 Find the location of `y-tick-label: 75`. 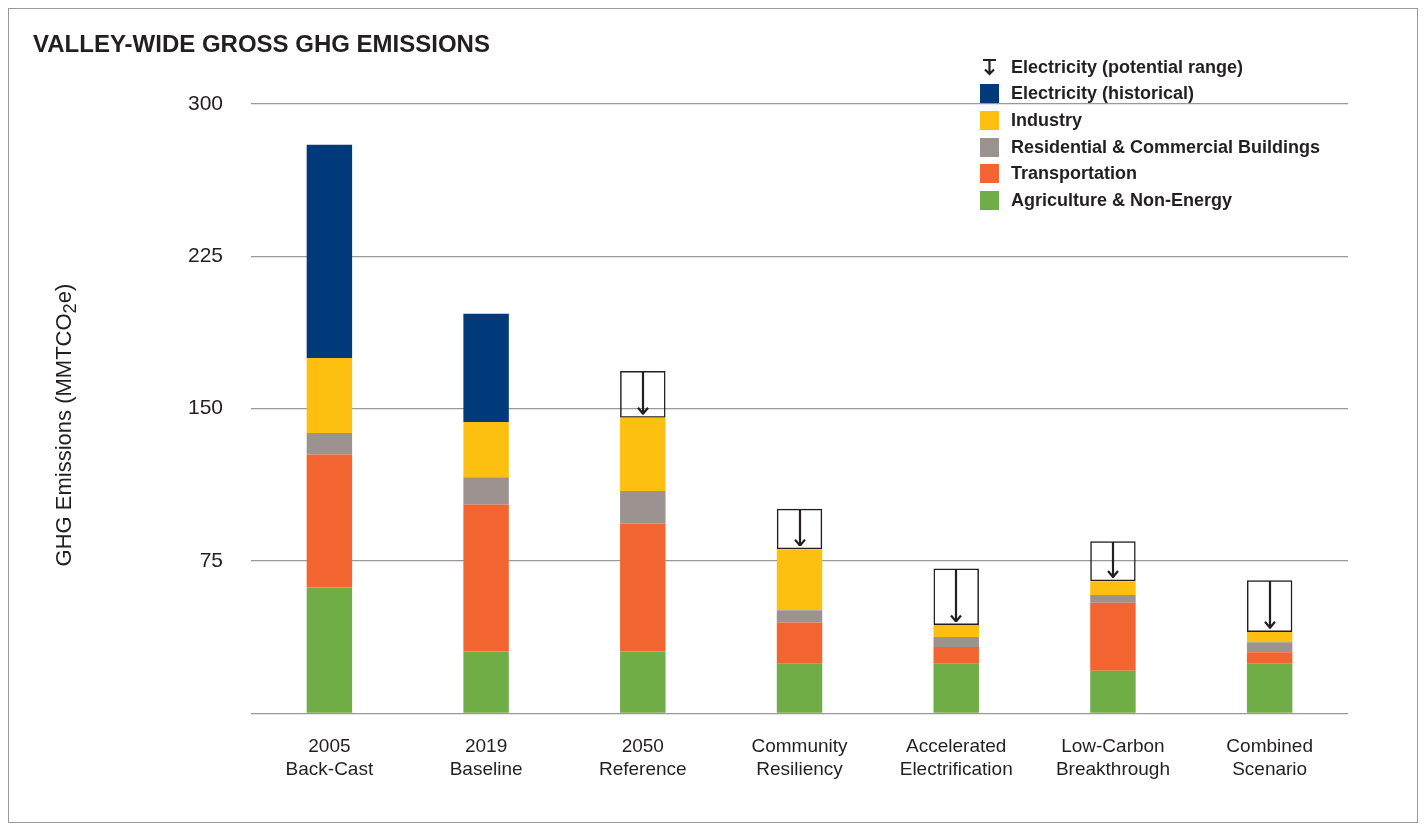

y-tick-label: 75 is located at coordinates (211, 559).